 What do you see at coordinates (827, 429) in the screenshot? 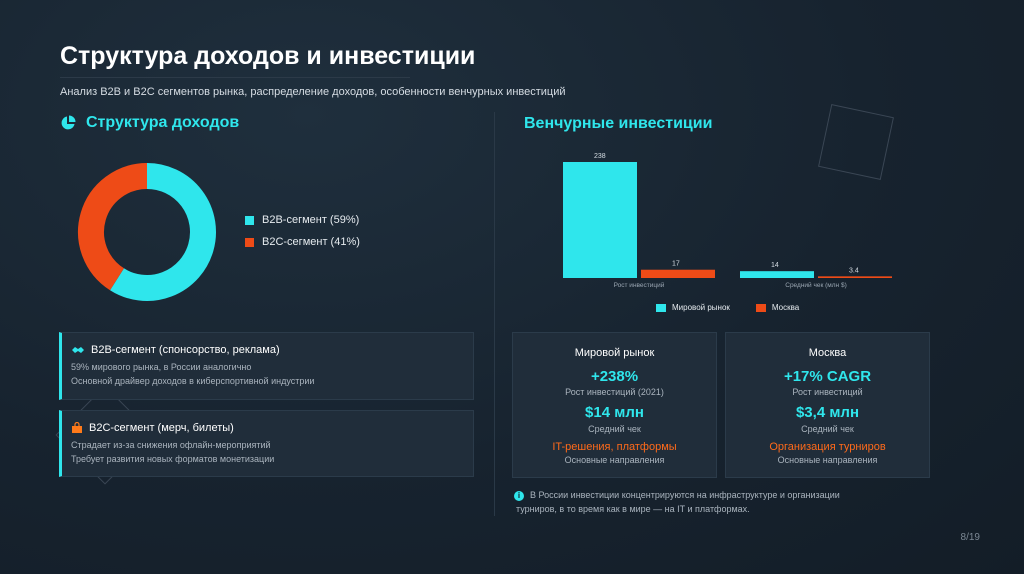
I see `moscow-check-label: Средний чек` at bounding box center [827, 429].